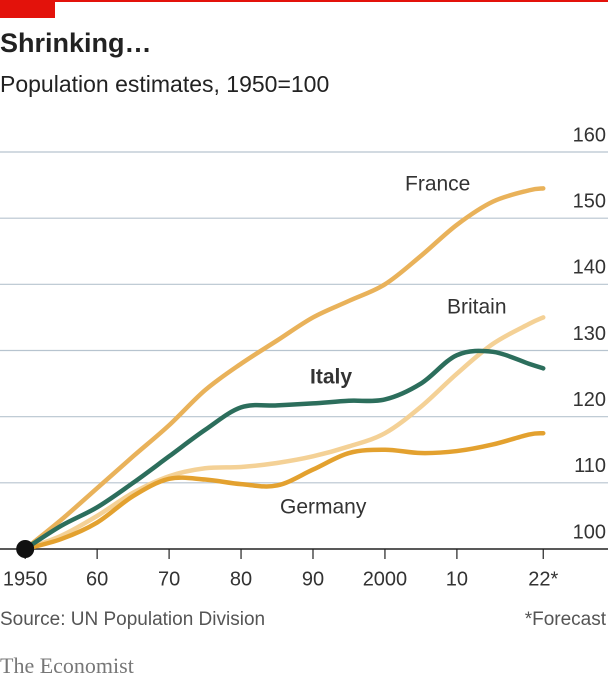 This screenshot has height=685, width=608. What do you see at coordinates (589, 201) in the screenshot?
I see `y-tick-label: 150` at bounding box center [589, 201].